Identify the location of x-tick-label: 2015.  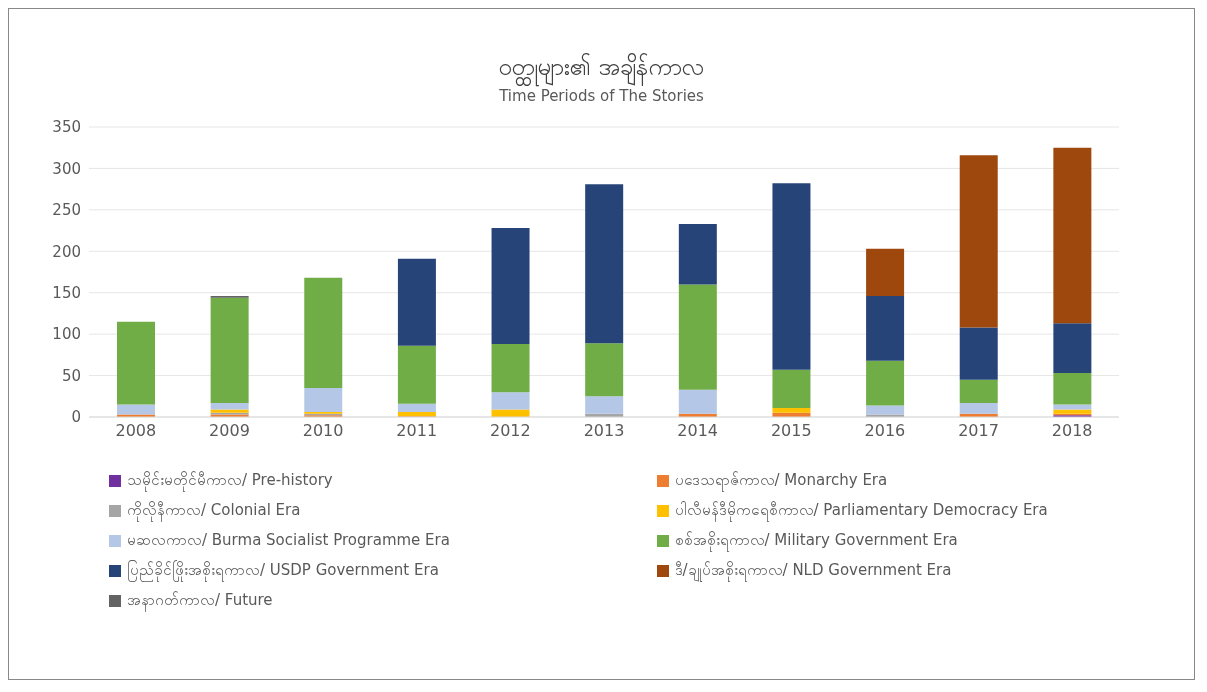
(791, 431).